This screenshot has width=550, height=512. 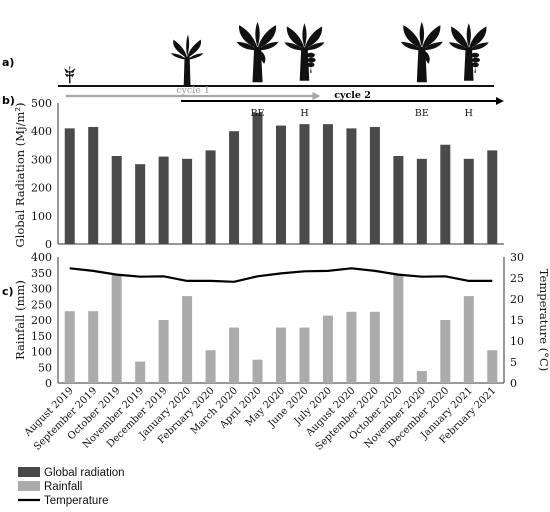 What do you see at coordinates (513, 362) in the screenshot?
I see `temperature-y-tick-label: 5` at bounding box center [513, 362].